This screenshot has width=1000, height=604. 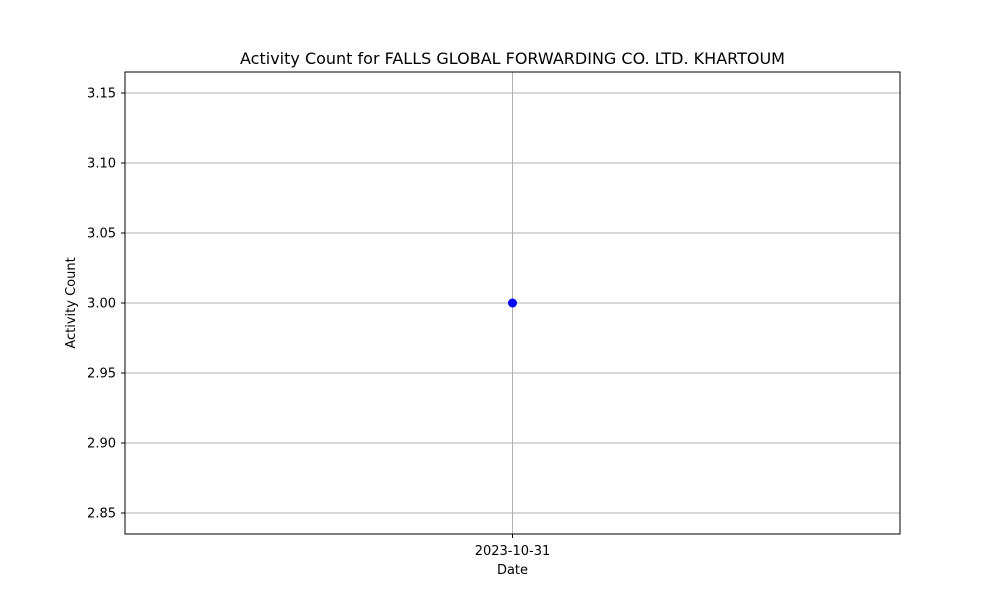 I want to click on y-tick-label: 2.90, so click(x=101, y=444).